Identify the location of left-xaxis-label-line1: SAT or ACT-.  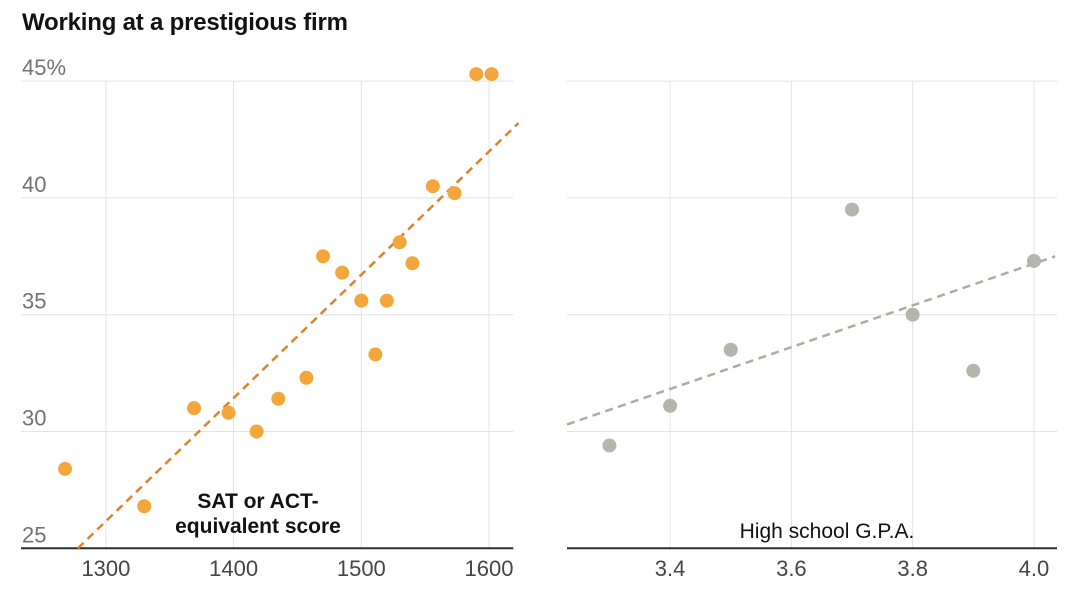
(258, 501).